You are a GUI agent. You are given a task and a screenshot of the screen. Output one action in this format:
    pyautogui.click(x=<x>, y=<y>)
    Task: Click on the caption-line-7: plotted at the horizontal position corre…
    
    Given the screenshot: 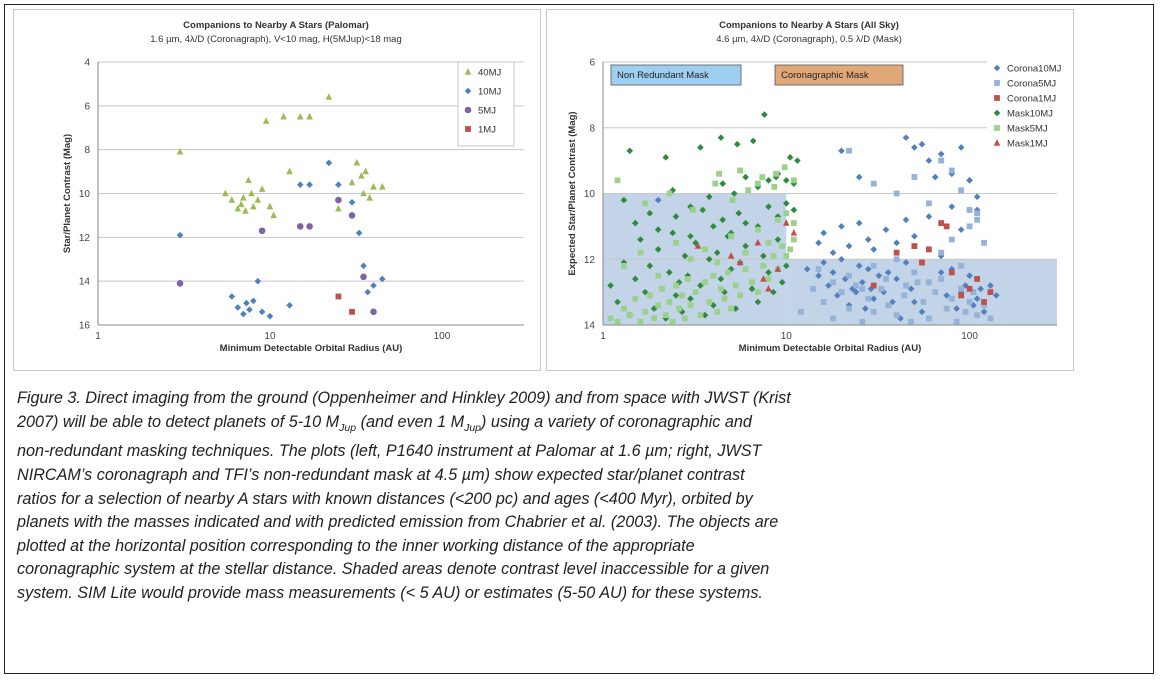 What is the action you would take?
    pyautogui.click(x=356, y=545)
    